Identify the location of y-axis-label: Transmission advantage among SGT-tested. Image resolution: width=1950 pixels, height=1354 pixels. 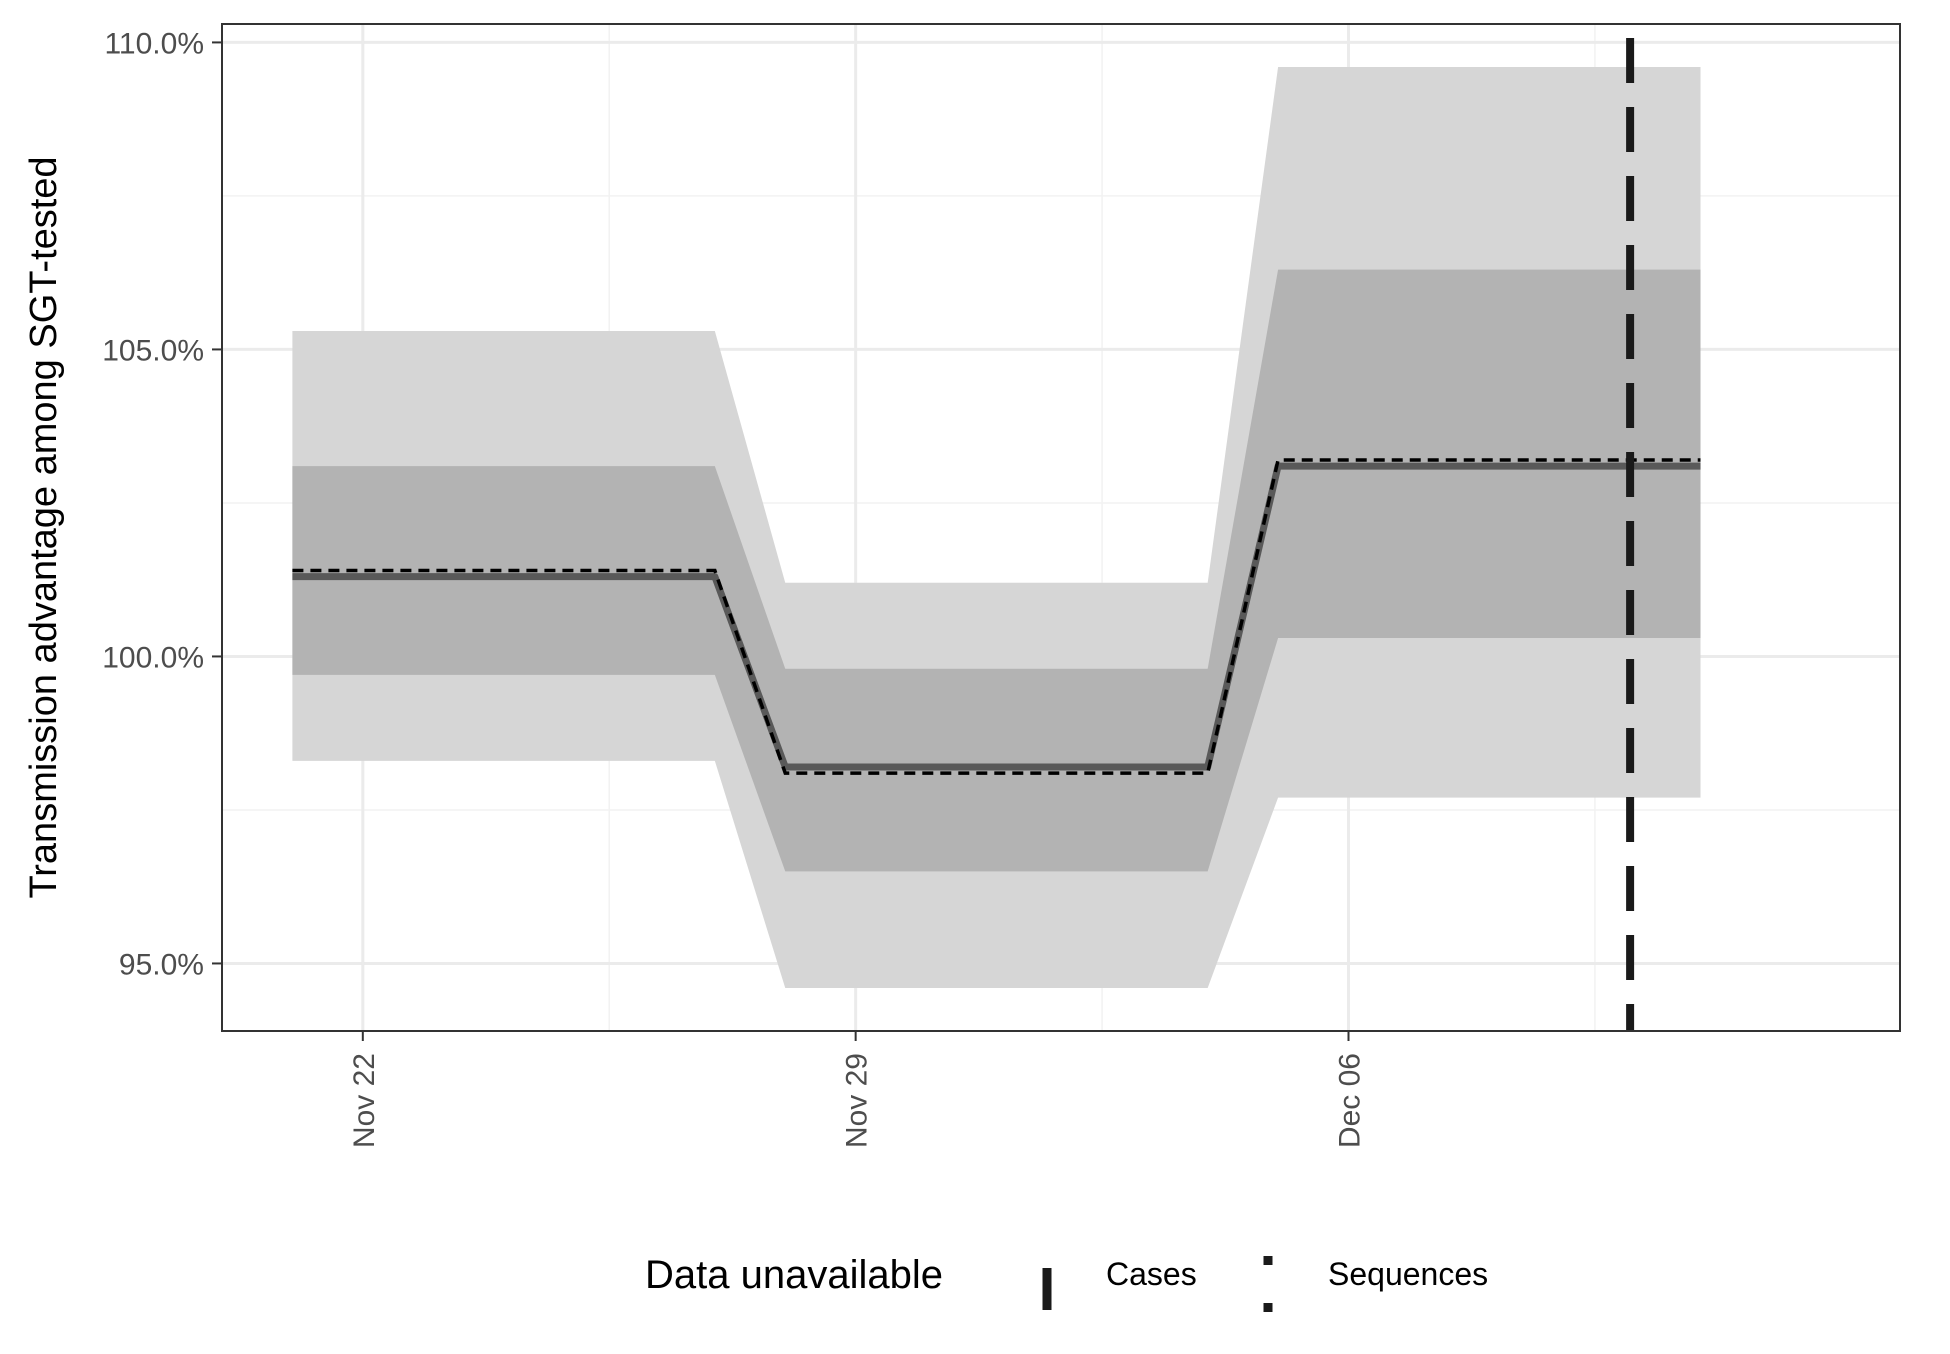
(44, 527).